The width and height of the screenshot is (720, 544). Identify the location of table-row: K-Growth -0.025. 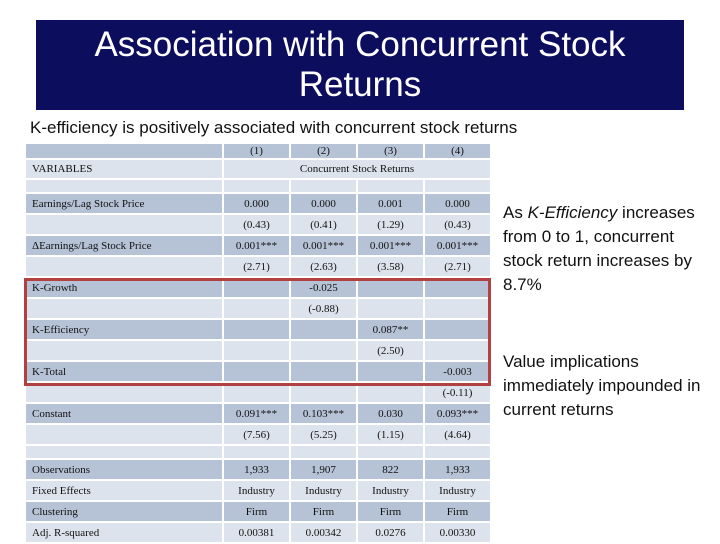
(258, 287).